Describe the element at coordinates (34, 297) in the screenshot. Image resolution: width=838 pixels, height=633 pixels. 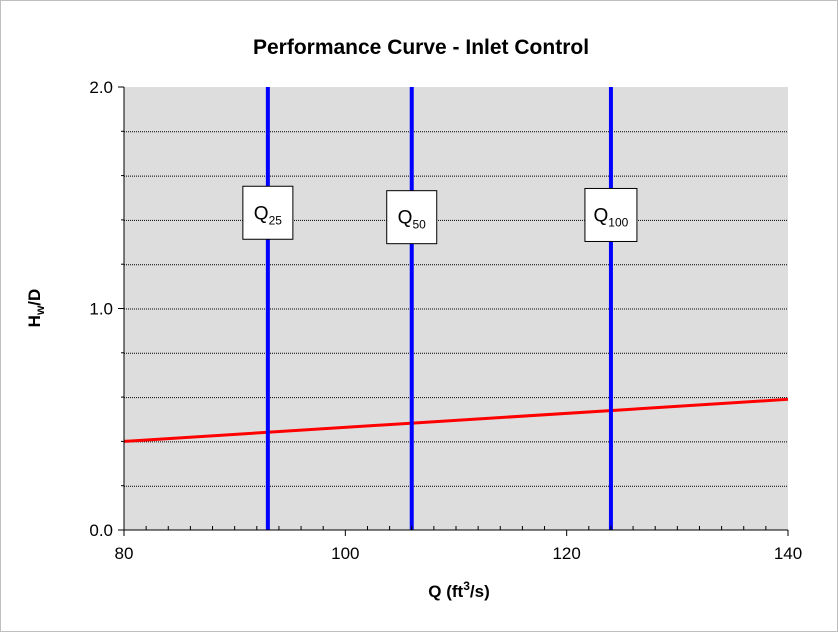
I see `y-axis-label-tail: /D` at that location.